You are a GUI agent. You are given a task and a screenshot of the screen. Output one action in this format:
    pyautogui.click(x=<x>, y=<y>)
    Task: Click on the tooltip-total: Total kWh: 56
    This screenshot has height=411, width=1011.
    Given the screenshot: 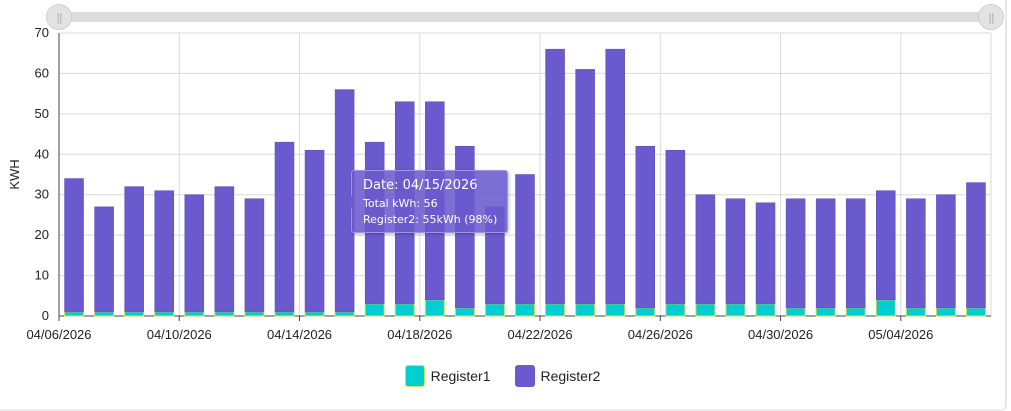 What is the action you would take?
    pyautogui.click(x=400, y=203)
    